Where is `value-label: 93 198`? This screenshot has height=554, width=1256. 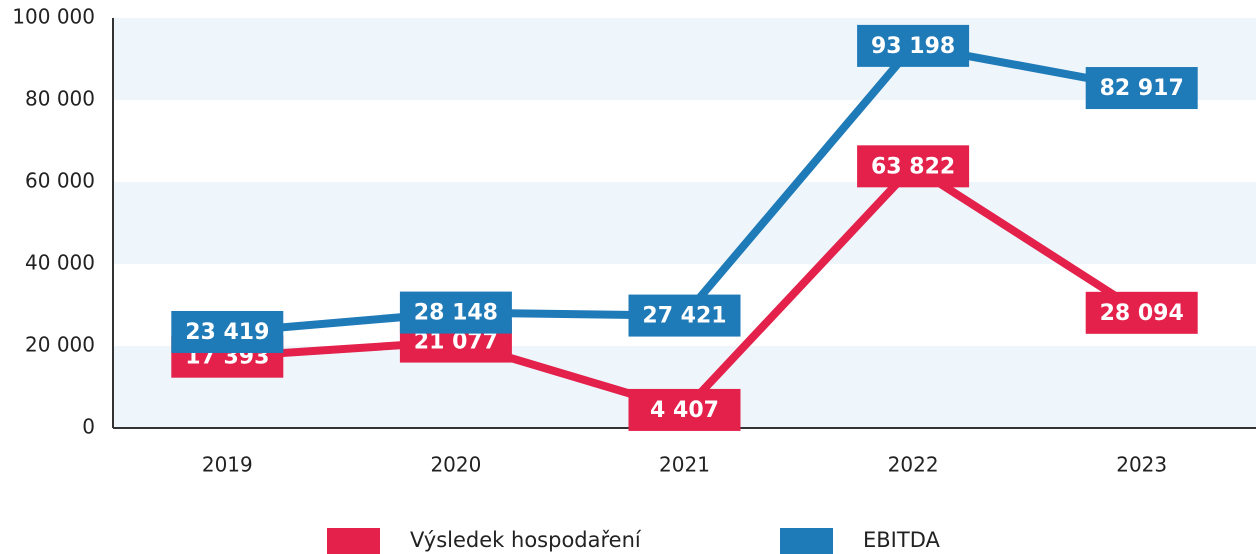 value-label: 93 198 is located at coordinates (913, 46).